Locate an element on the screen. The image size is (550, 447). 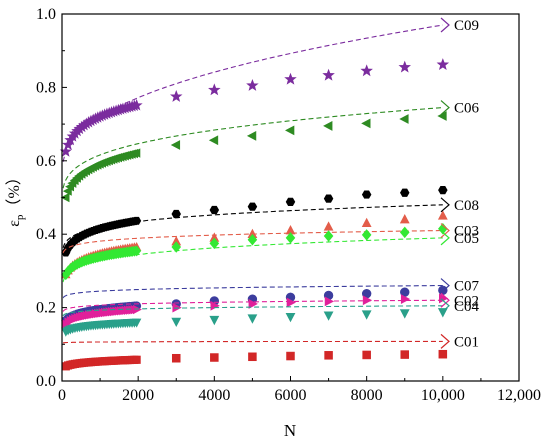
y-tick-label: 0.6 is located at coordinates (46, 161).